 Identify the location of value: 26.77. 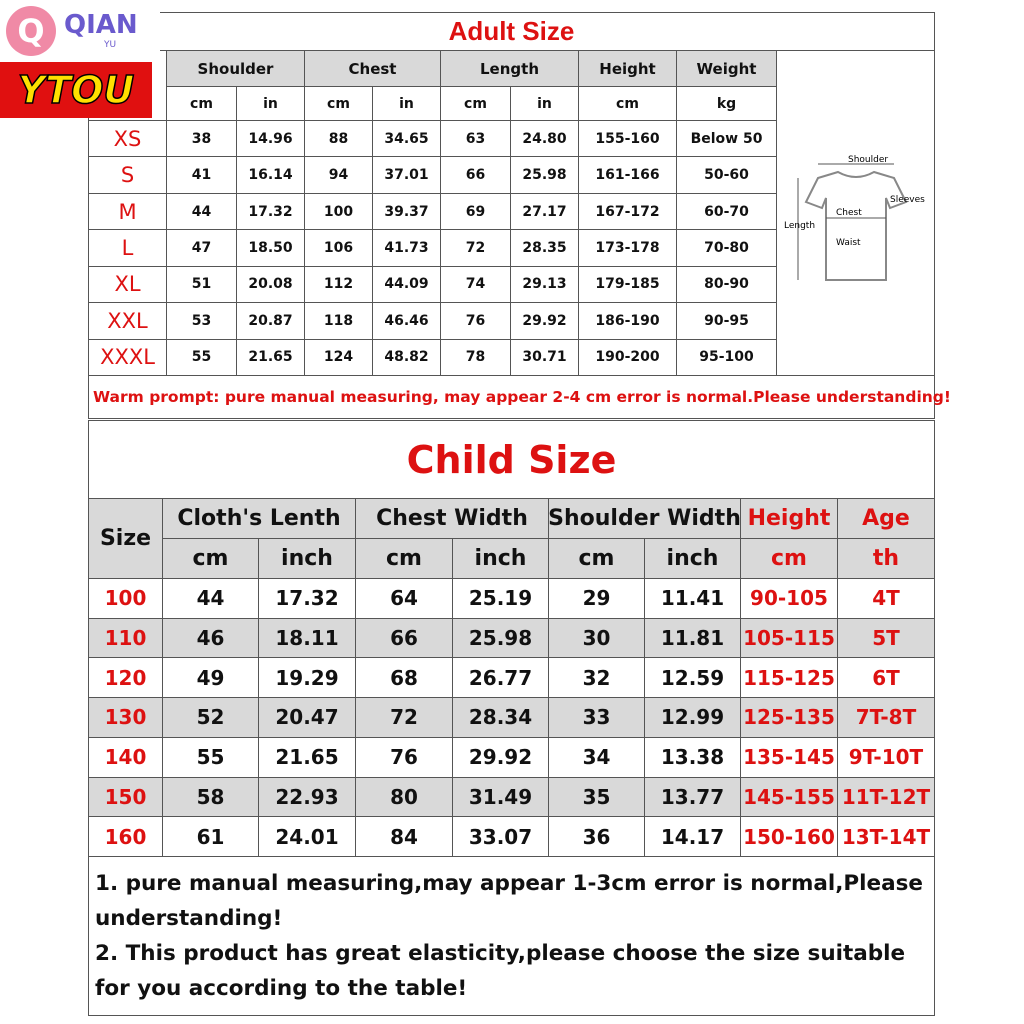
(500, 678).